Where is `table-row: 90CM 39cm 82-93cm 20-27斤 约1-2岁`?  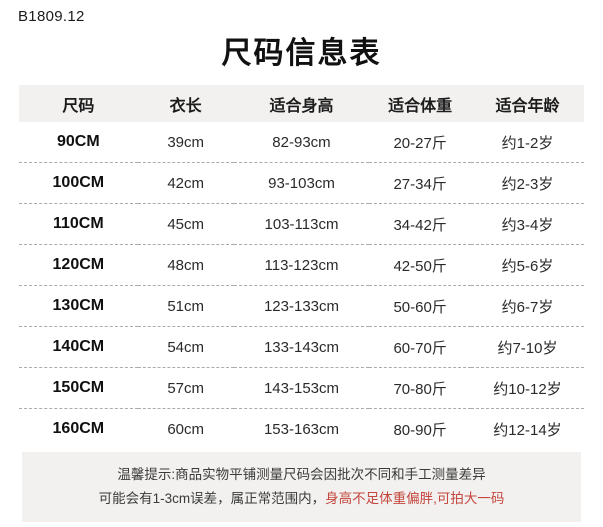 table-row: 90CM 39cm 82-93cm 20-27斤 约1-2岁 is located at coordinates (301, 142).